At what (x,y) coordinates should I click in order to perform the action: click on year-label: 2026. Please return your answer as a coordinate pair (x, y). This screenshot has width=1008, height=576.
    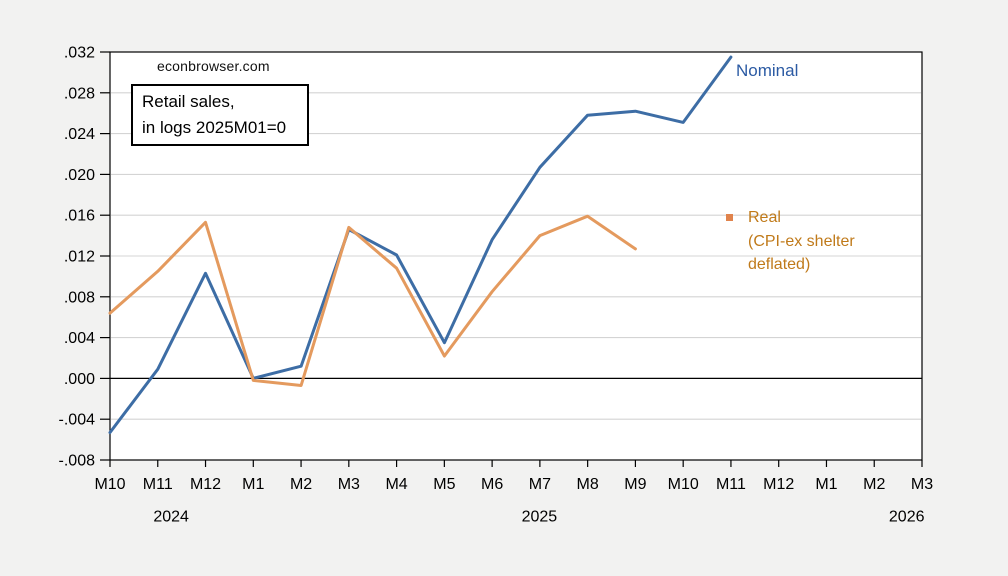
    Looking at the image, I should click on (907, 517).